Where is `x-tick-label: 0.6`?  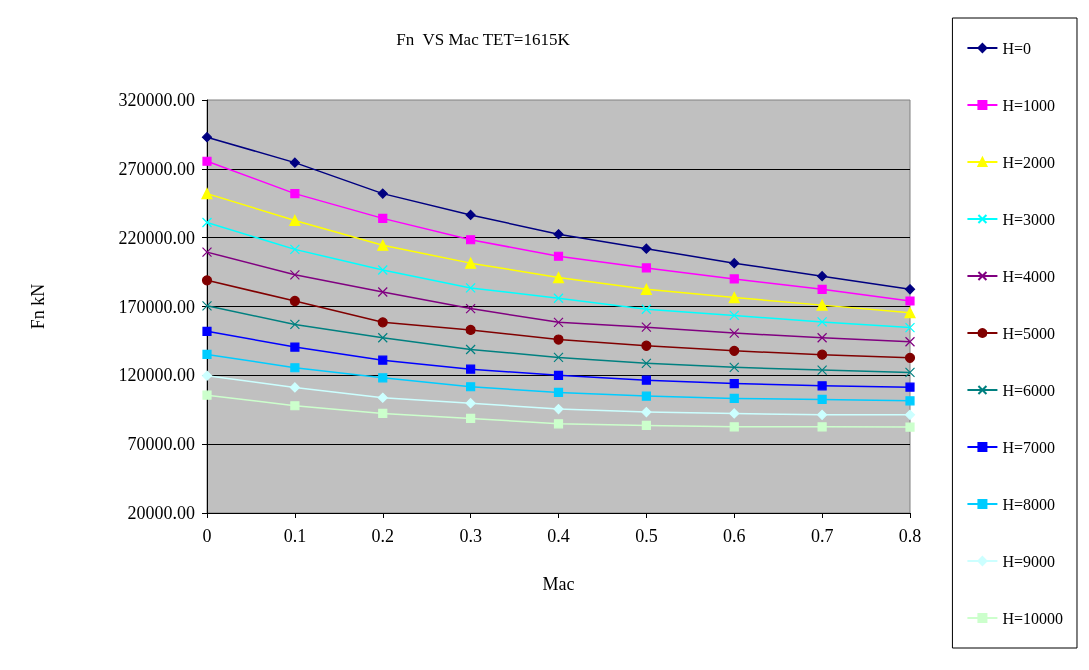 x-tick-label: 0.6 is located at coordinates (734, 536).